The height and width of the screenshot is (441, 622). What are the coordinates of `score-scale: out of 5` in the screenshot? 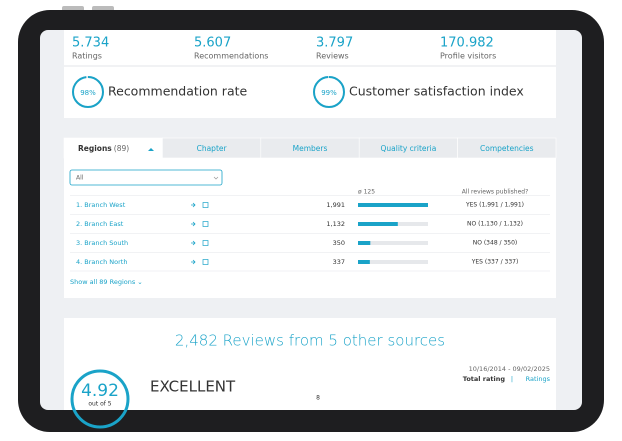 It's located at (99, 404).